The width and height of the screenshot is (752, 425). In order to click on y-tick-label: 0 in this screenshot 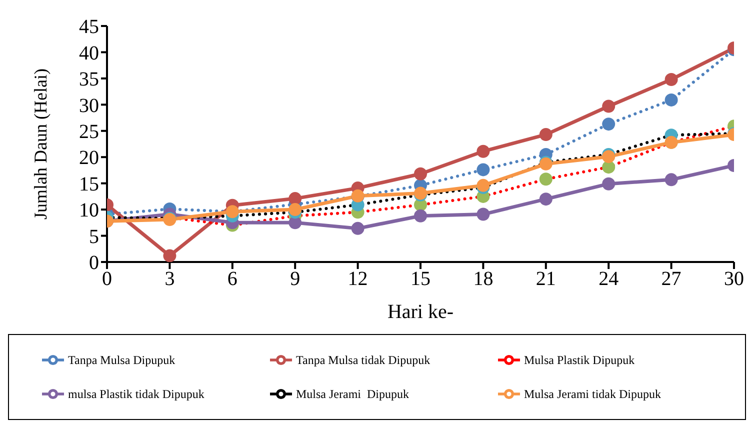, I will do `click(94, 263)`.